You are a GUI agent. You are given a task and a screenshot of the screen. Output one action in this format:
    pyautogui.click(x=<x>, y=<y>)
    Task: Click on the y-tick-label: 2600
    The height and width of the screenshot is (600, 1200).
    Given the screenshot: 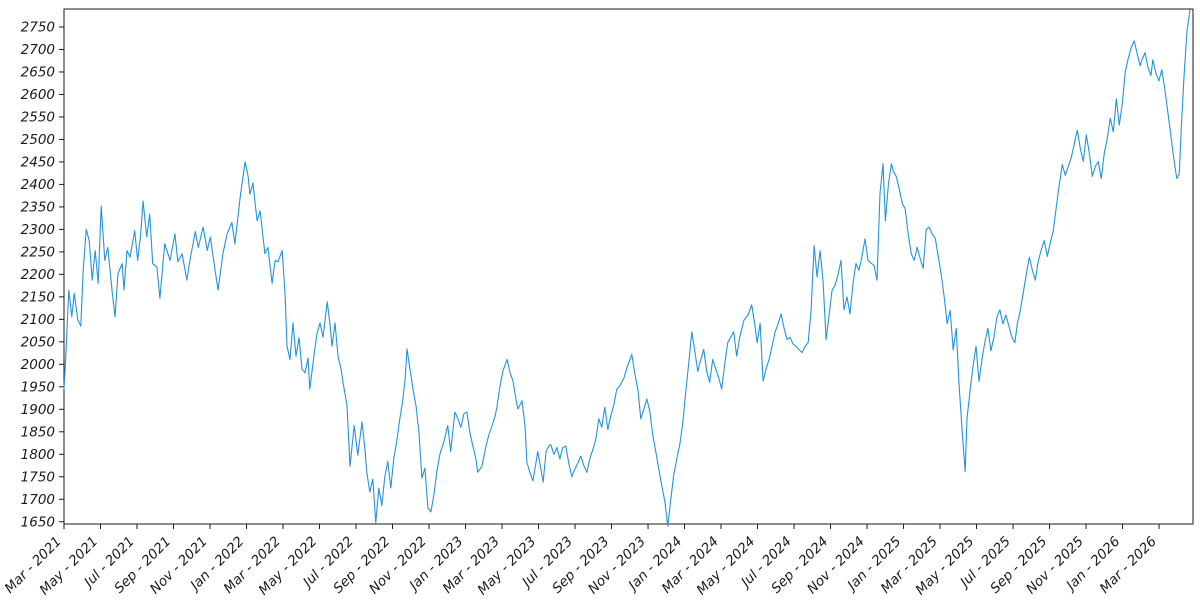 What is the action you would take?
    pyautogui.click(x=38, y=95)
    